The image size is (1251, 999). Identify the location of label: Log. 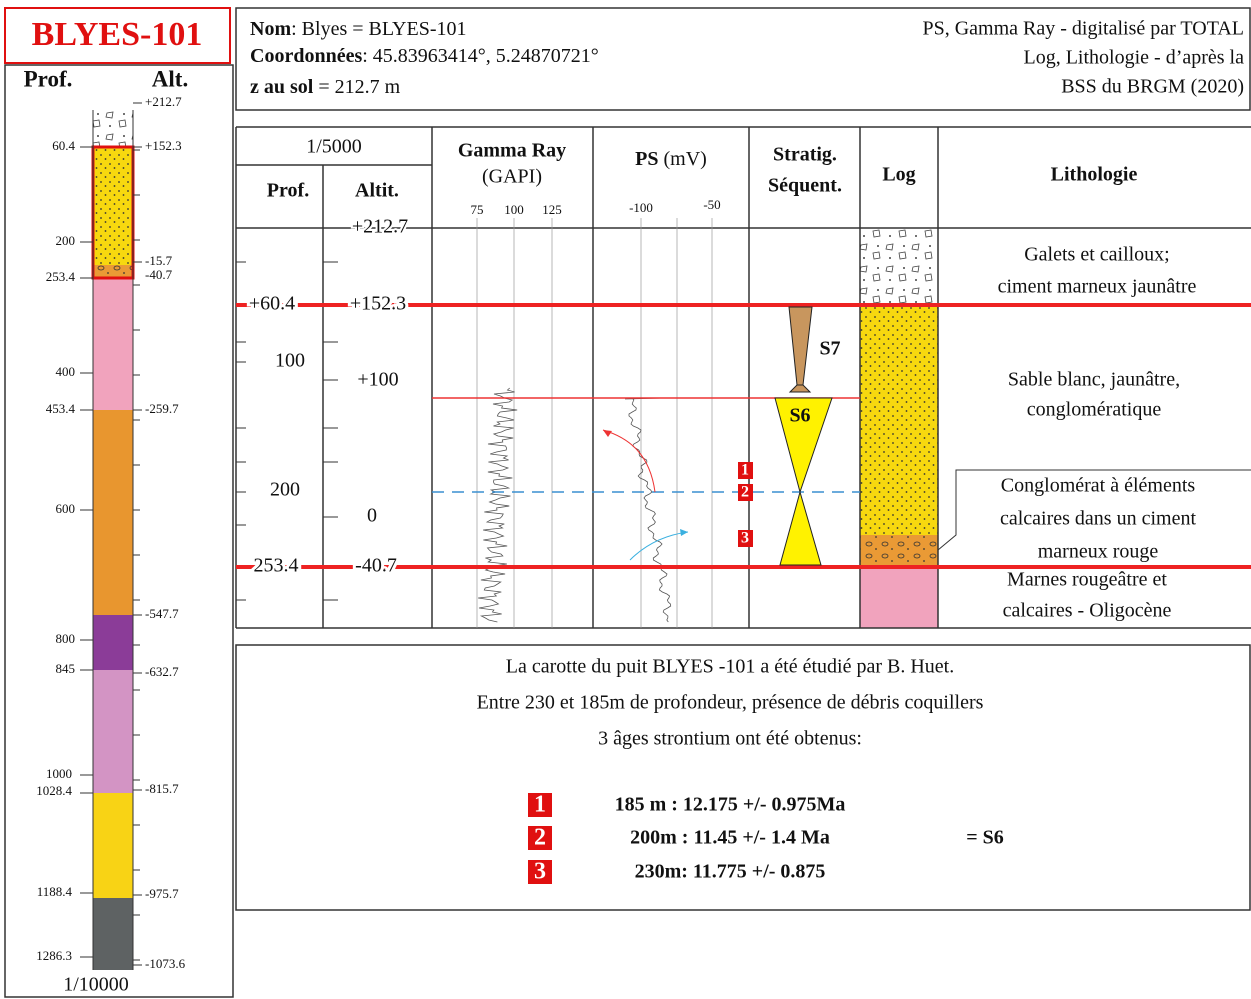
(898, 175).